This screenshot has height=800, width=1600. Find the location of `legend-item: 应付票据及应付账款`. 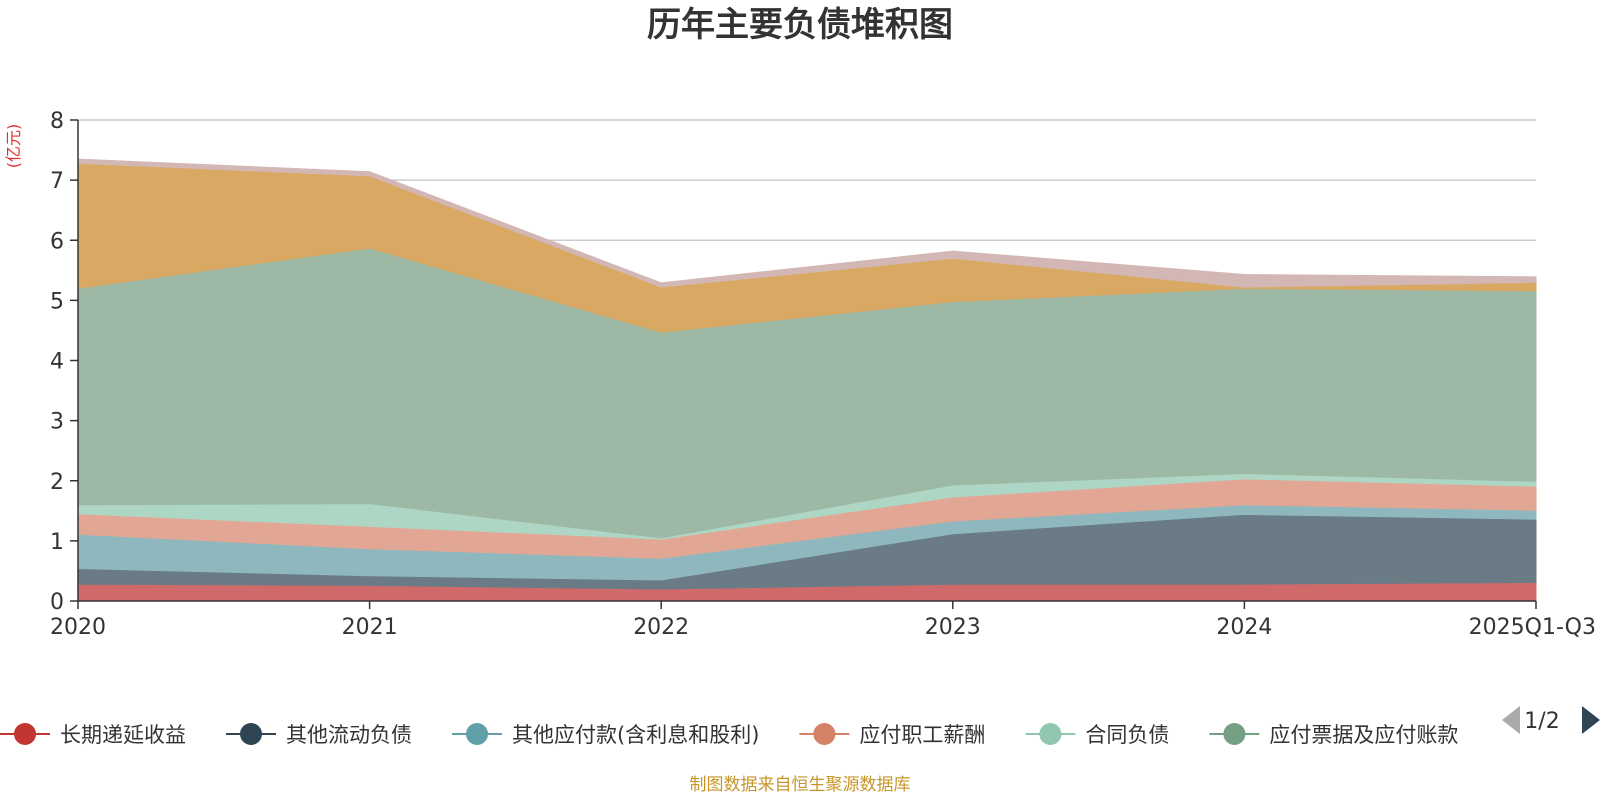

legend-item: 应付票据及应付账款 is located at coordinates (1333, 735).